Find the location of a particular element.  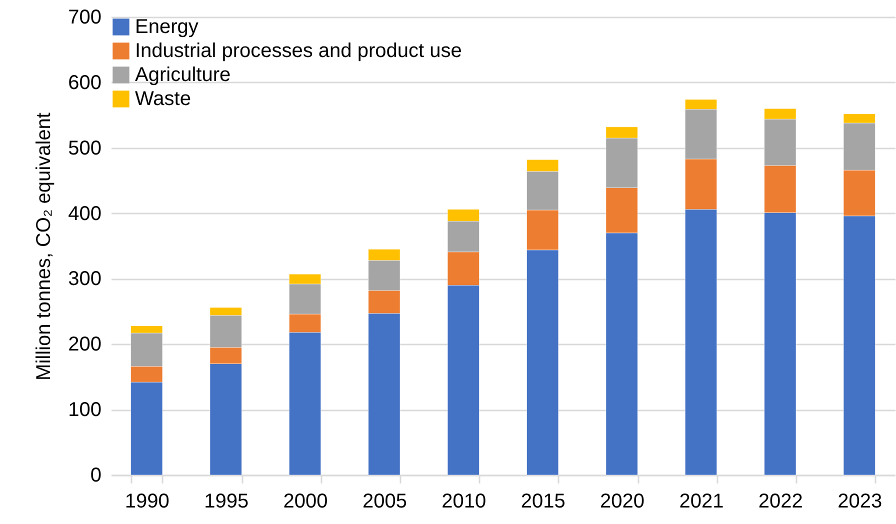

x-tick-label: 2023 is located at coordinates (860, 501).